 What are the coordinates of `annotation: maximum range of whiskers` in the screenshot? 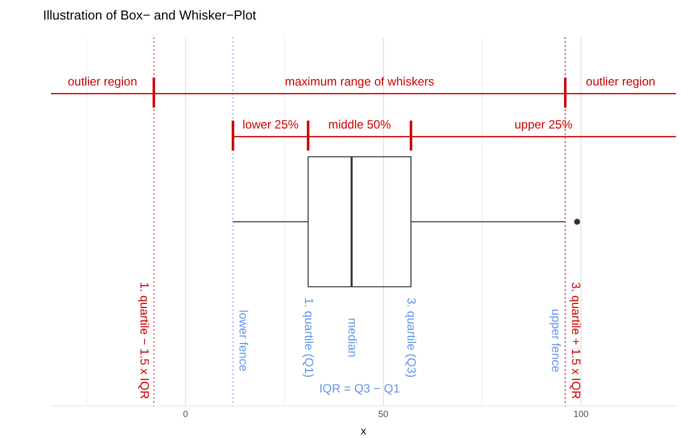 It's located at (359, 81).